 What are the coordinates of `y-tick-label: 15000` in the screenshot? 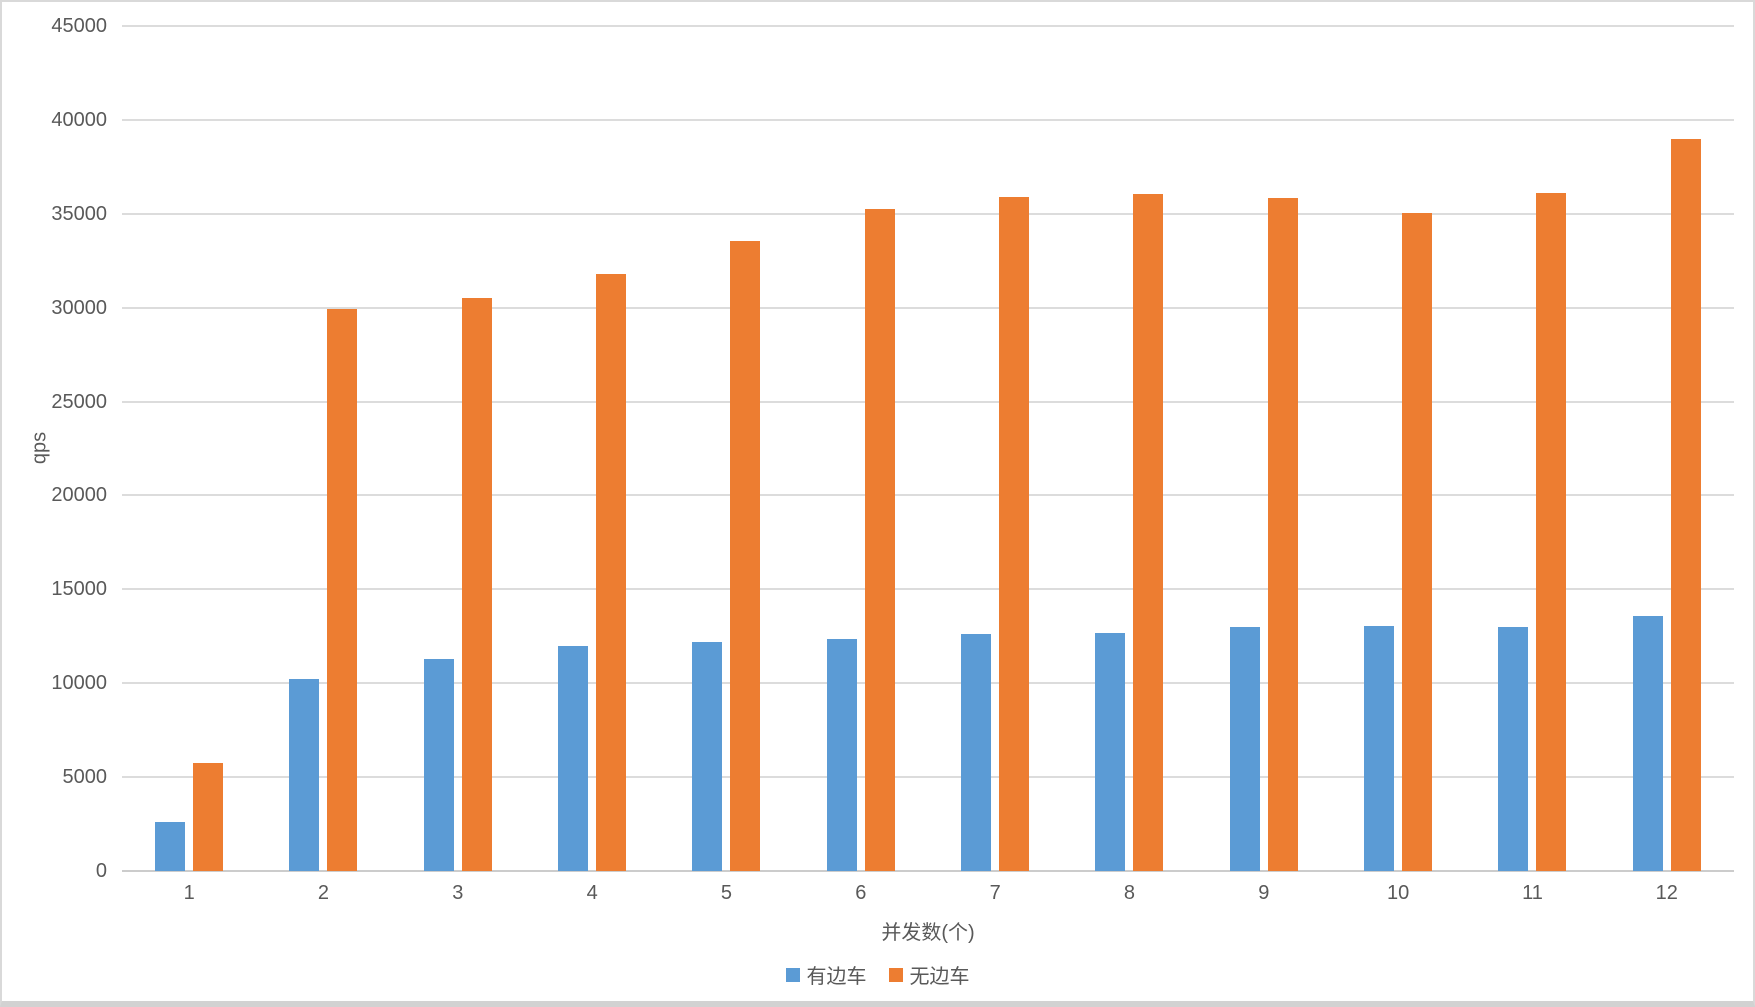 It's located at (79, 589).